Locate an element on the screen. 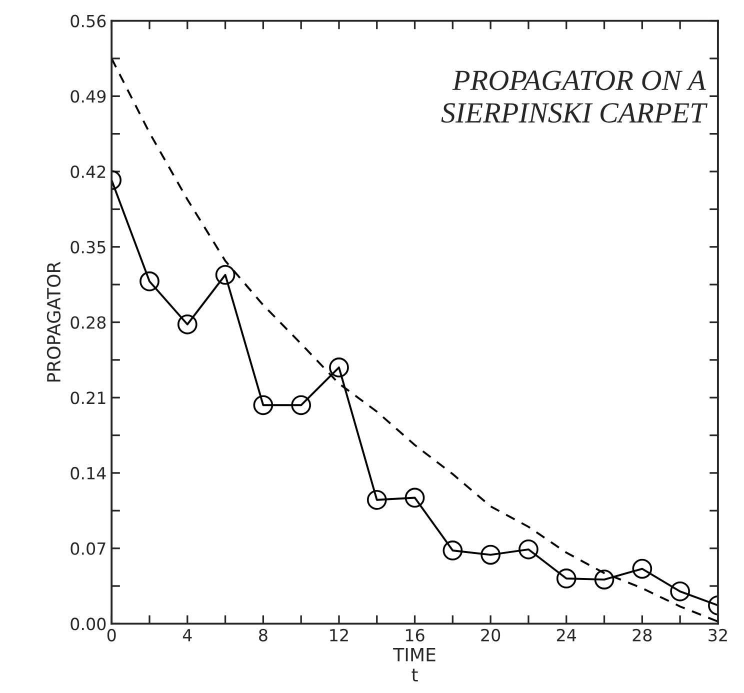 The image size is (744, 693). x-axis-title: TIME t is located at coordinates (414, 665).